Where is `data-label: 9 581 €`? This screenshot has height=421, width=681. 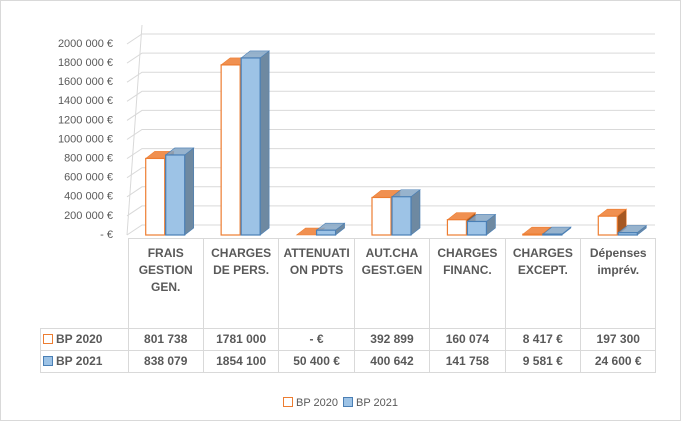 data-label: 9 581 € is located at coordinates (543, 361).